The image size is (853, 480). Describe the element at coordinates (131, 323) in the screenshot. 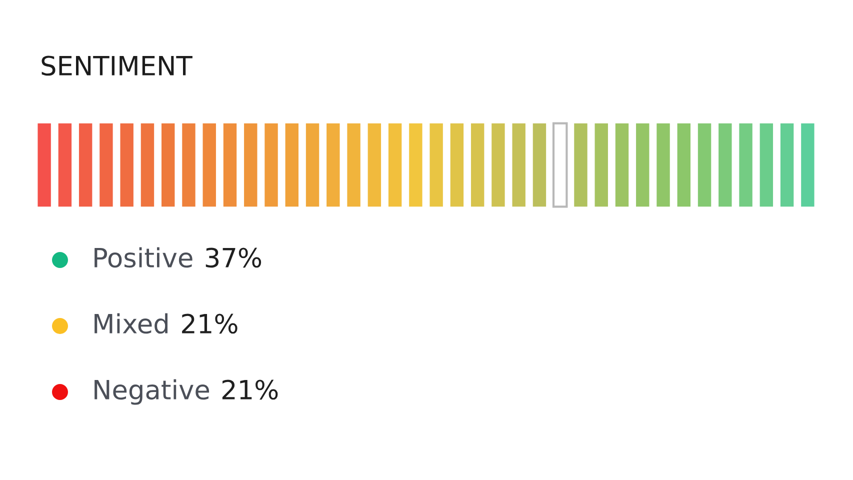

I see `category-label: Mixed` at that location.